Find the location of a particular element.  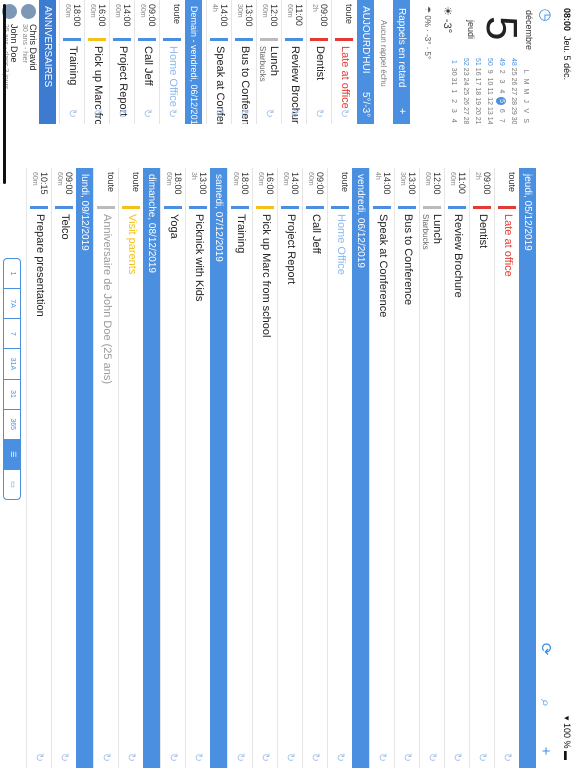

cal-day: 13 is located at coordinates (489, 110).